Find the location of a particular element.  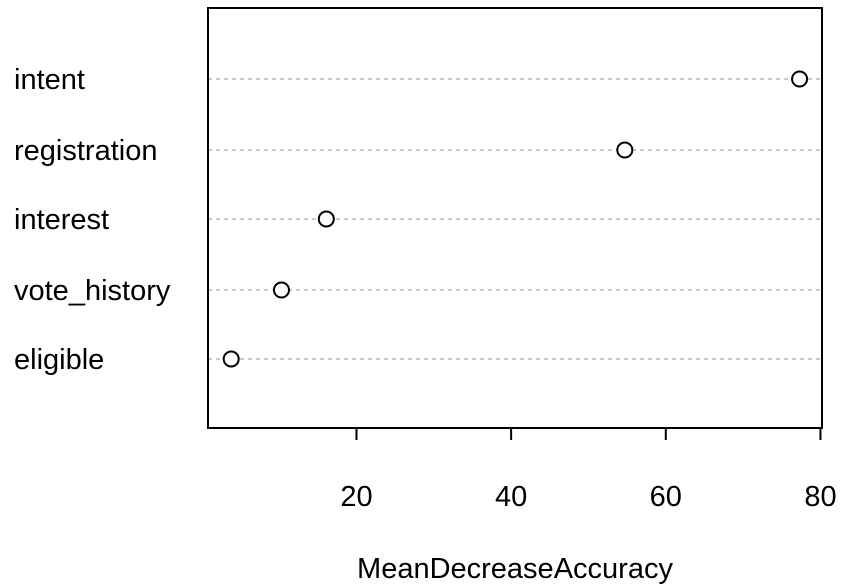

category-label: registration is located at coordinates (85, 151).